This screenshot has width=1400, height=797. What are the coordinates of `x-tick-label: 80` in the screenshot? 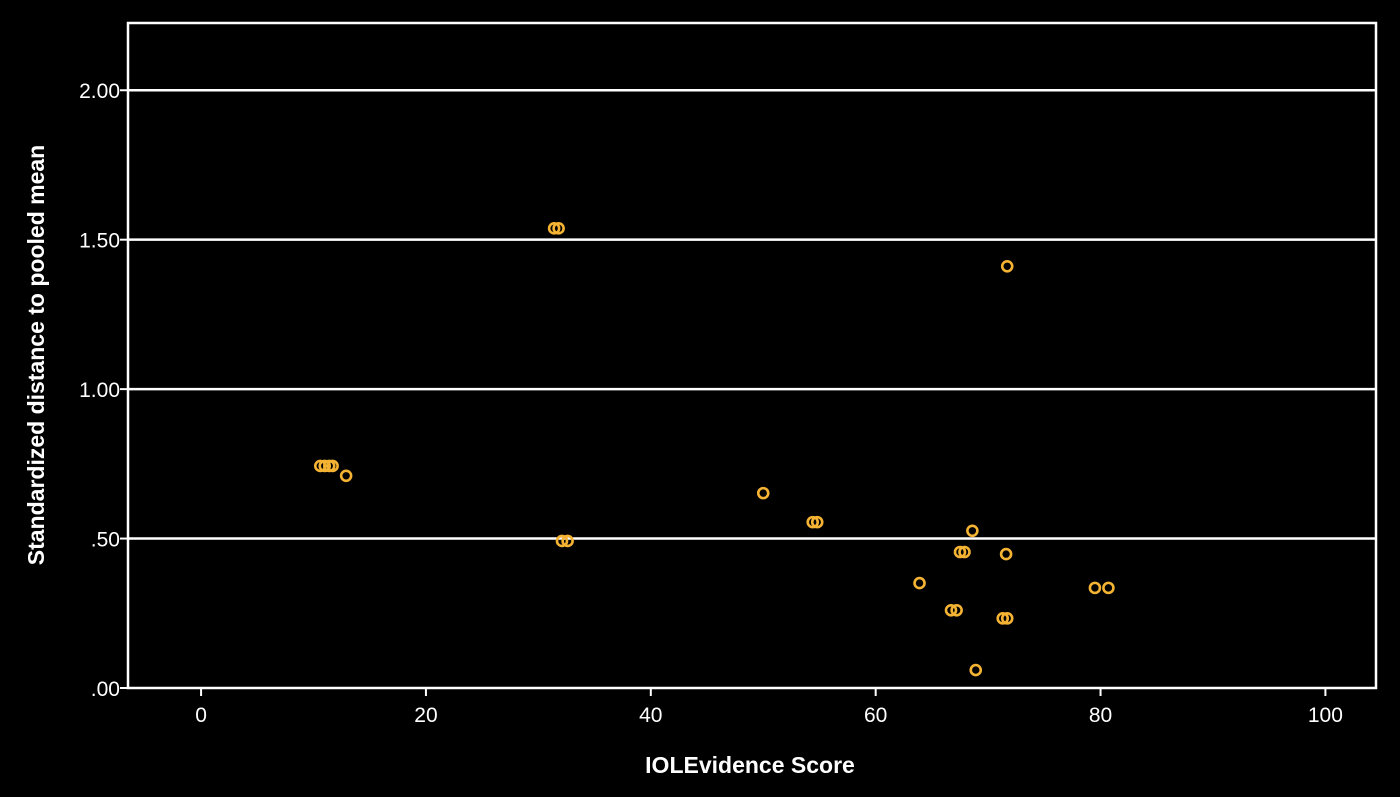 It's located at (1100, 715).